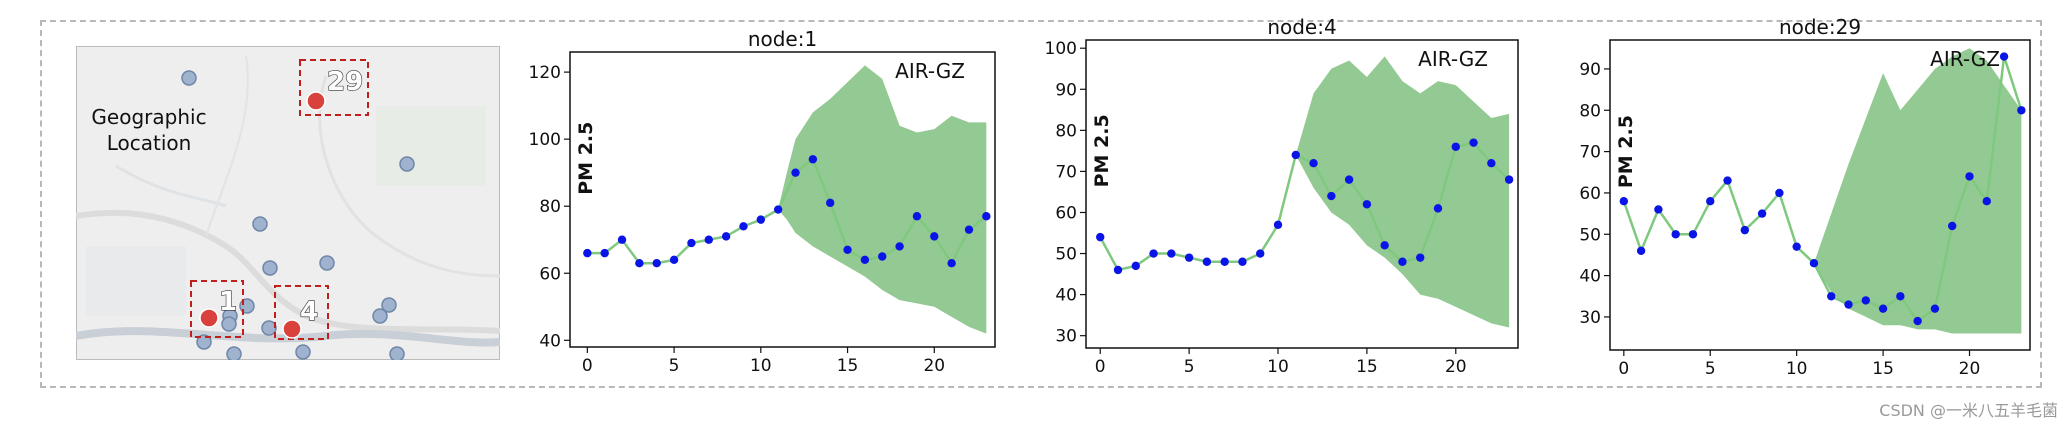 Image resolution: width=2072 pixels, height=429 pixels. I want to click on map-label-1: 1, so click(228, 302).